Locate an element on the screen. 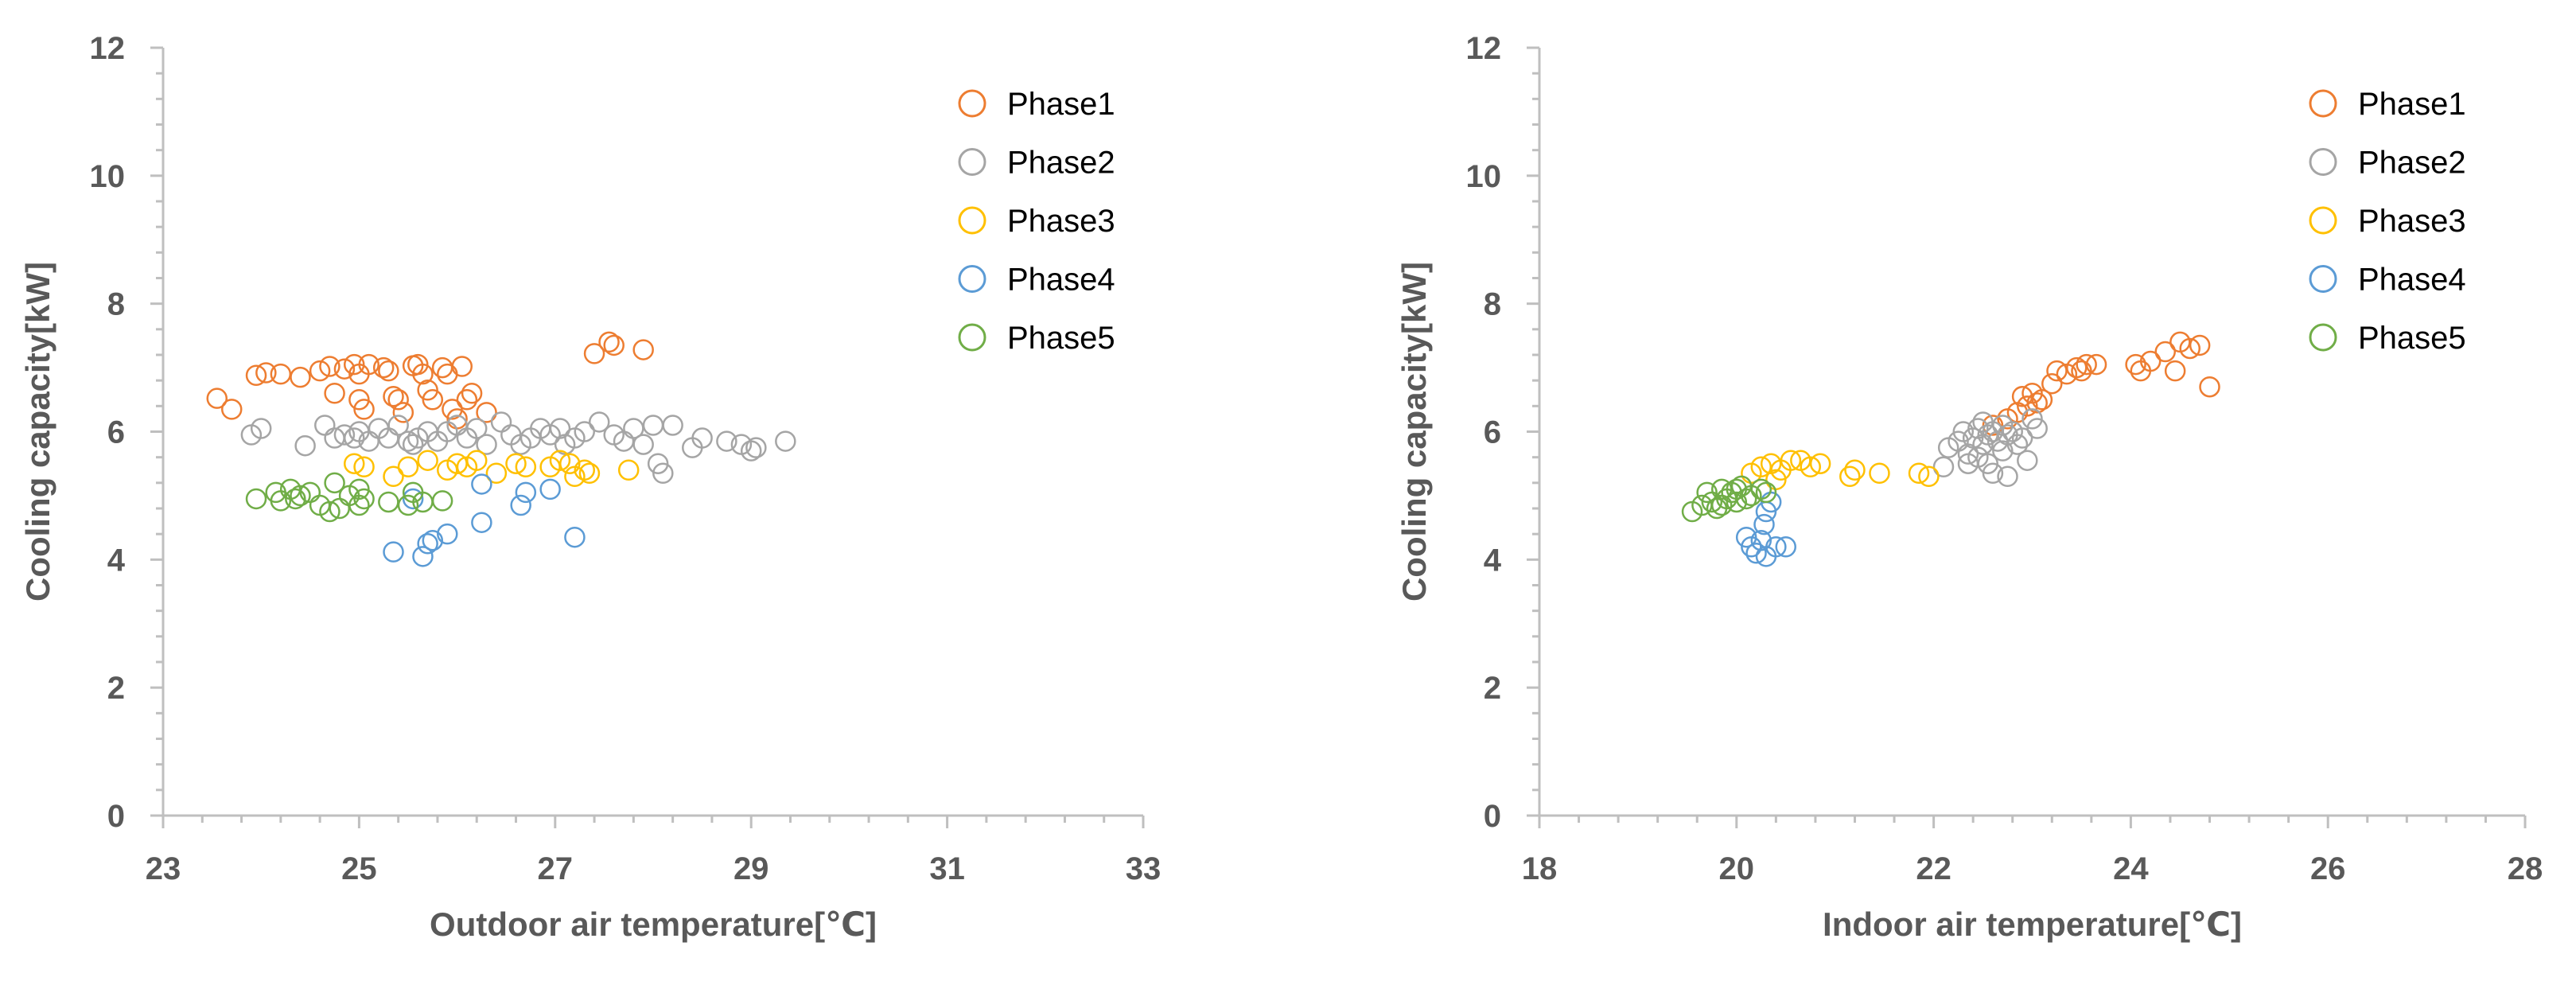 The width and height of the screenshot is (2576, 993). legend-label: Phase2 is located at coordinates (1061, 163).